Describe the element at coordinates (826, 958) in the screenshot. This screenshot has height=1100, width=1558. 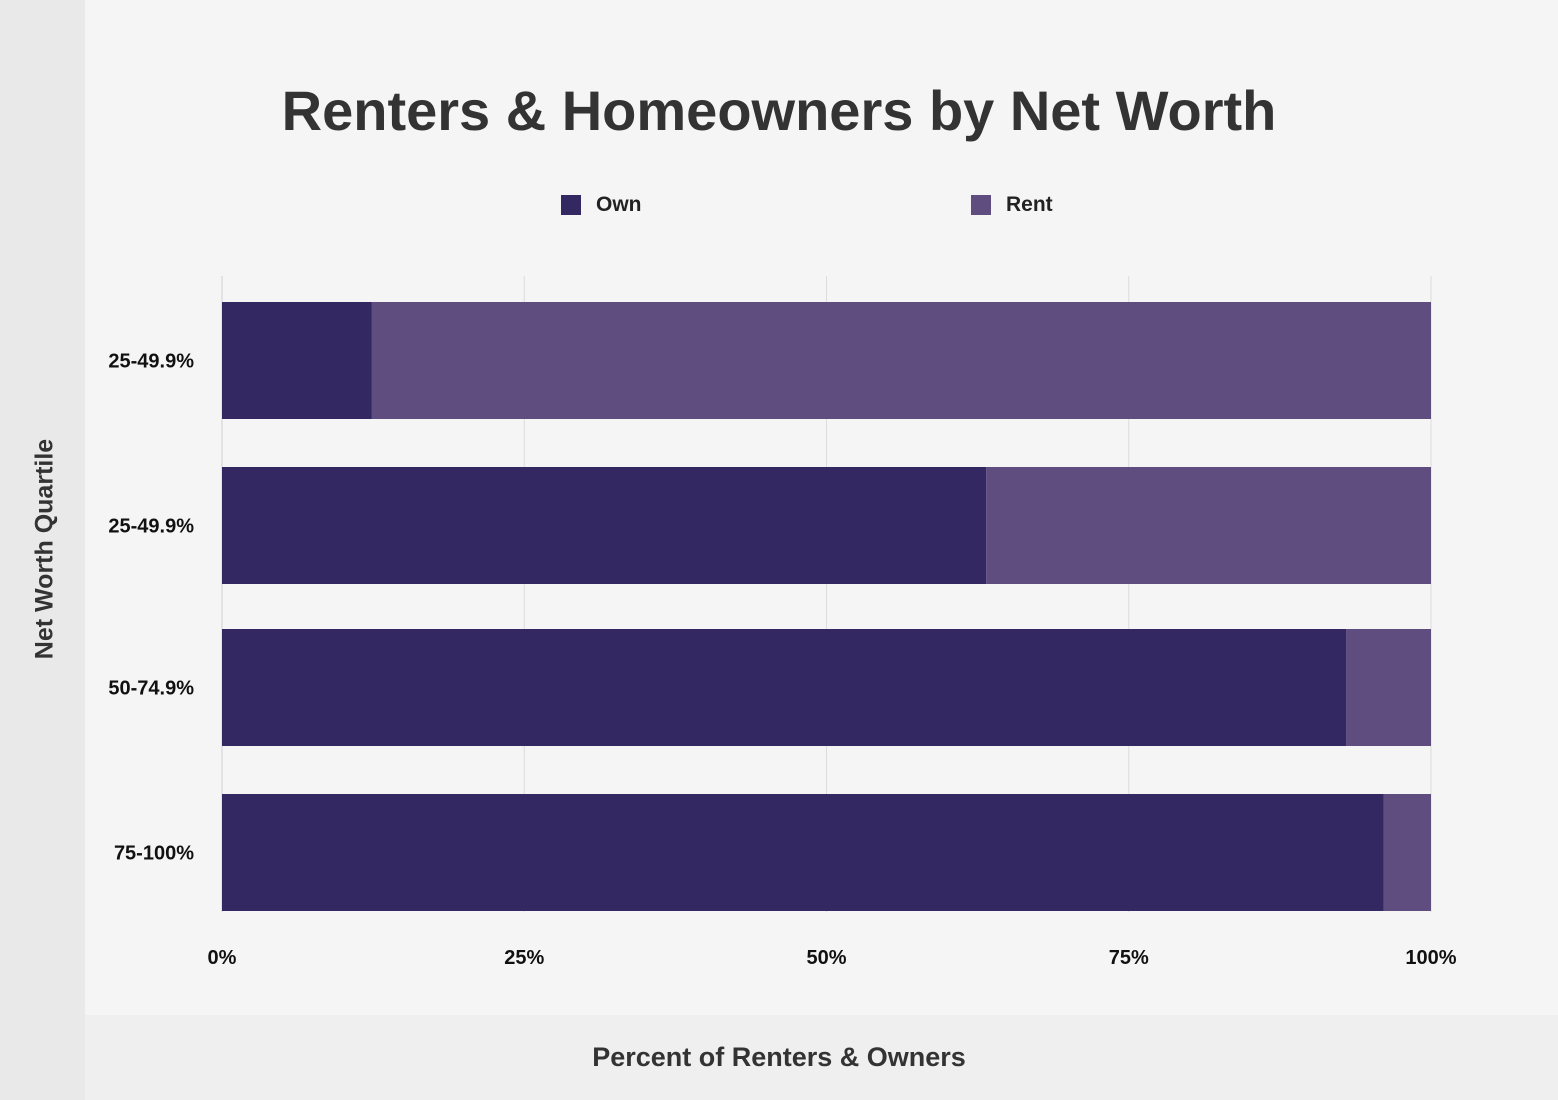
I see `x-tick-label: 50%` at that location.